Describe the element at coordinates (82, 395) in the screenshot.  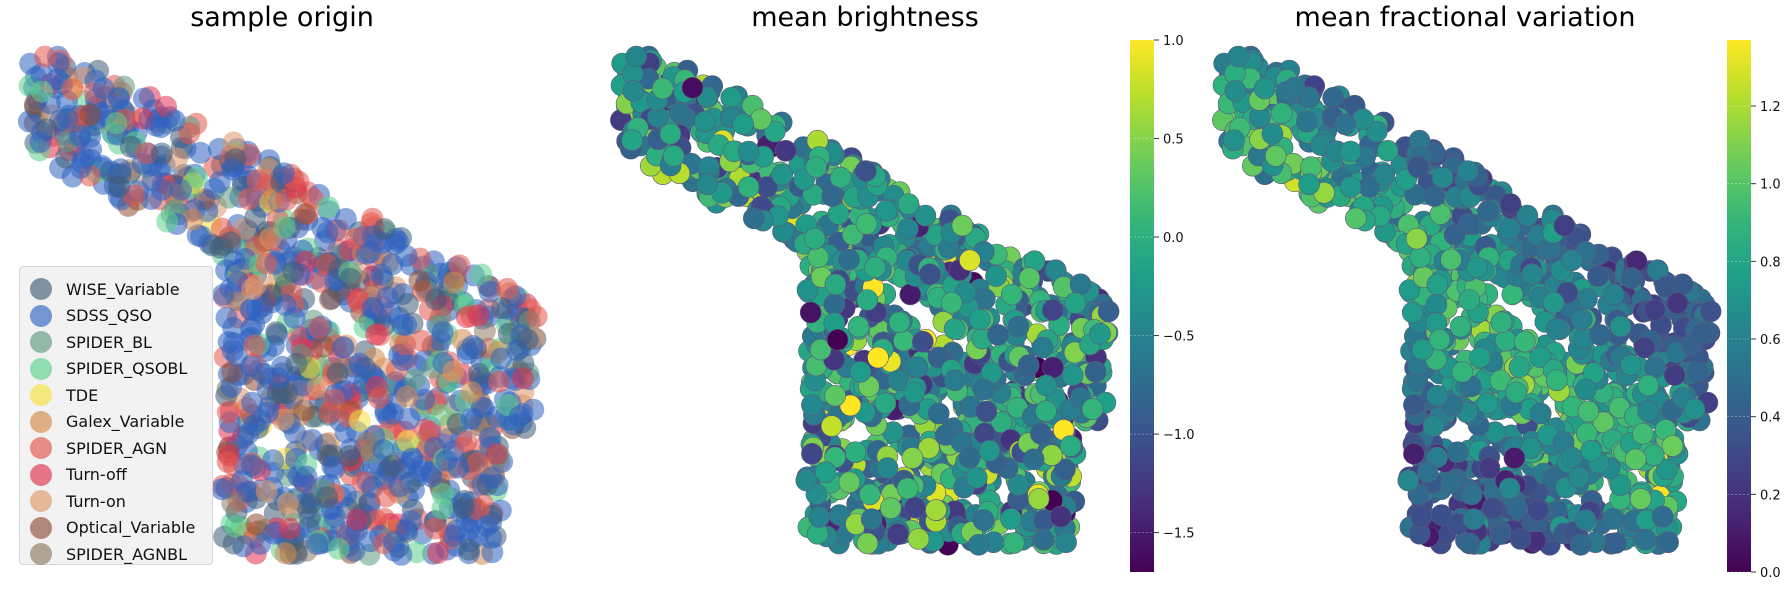
I see `legend-label: TDE` at that location.